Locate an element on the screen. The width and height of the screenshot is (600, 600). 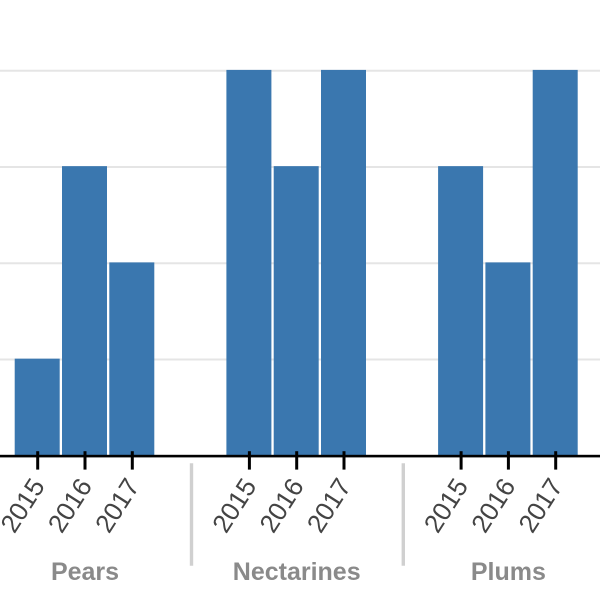
svg-text: Nectarines is located at coordinates (297, 572).